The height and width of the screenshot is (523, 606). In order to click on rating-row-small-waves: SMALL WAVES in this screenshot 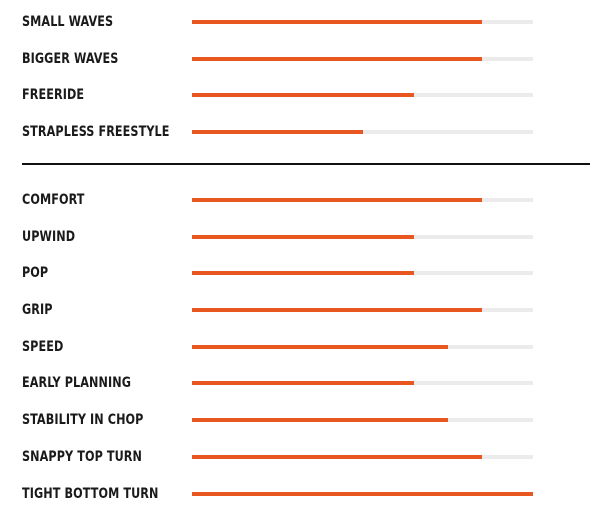, I will do `click(303, 22)`.